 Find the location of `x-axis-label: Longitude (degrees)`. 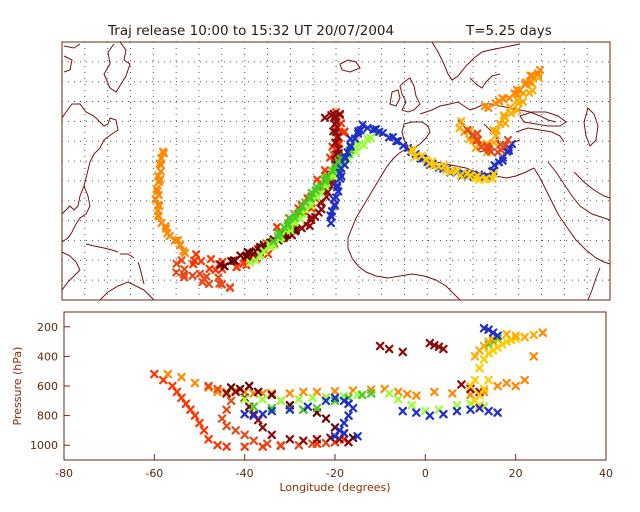

x-axis-label: Longitude (degrees) is located at coordinates (334, 487).